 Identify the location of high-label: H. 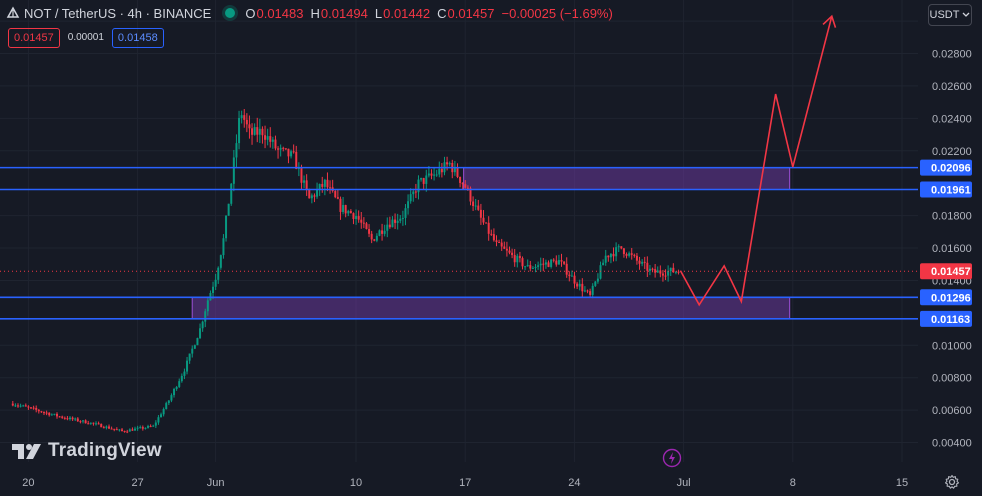
(315, 13).